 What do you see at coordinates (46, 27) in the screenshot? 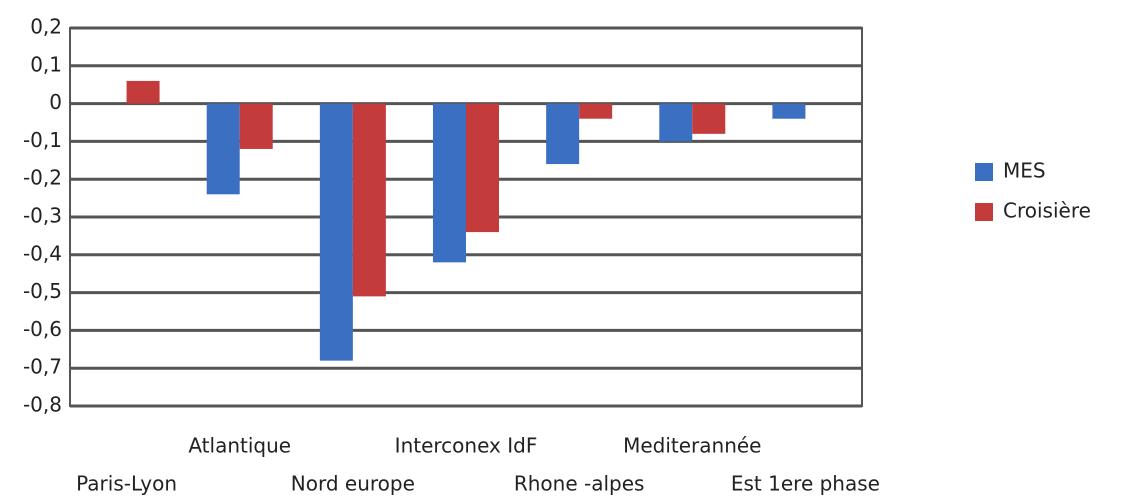
I see `y-tick-label: 0,2` at bounding box center [46, 27].